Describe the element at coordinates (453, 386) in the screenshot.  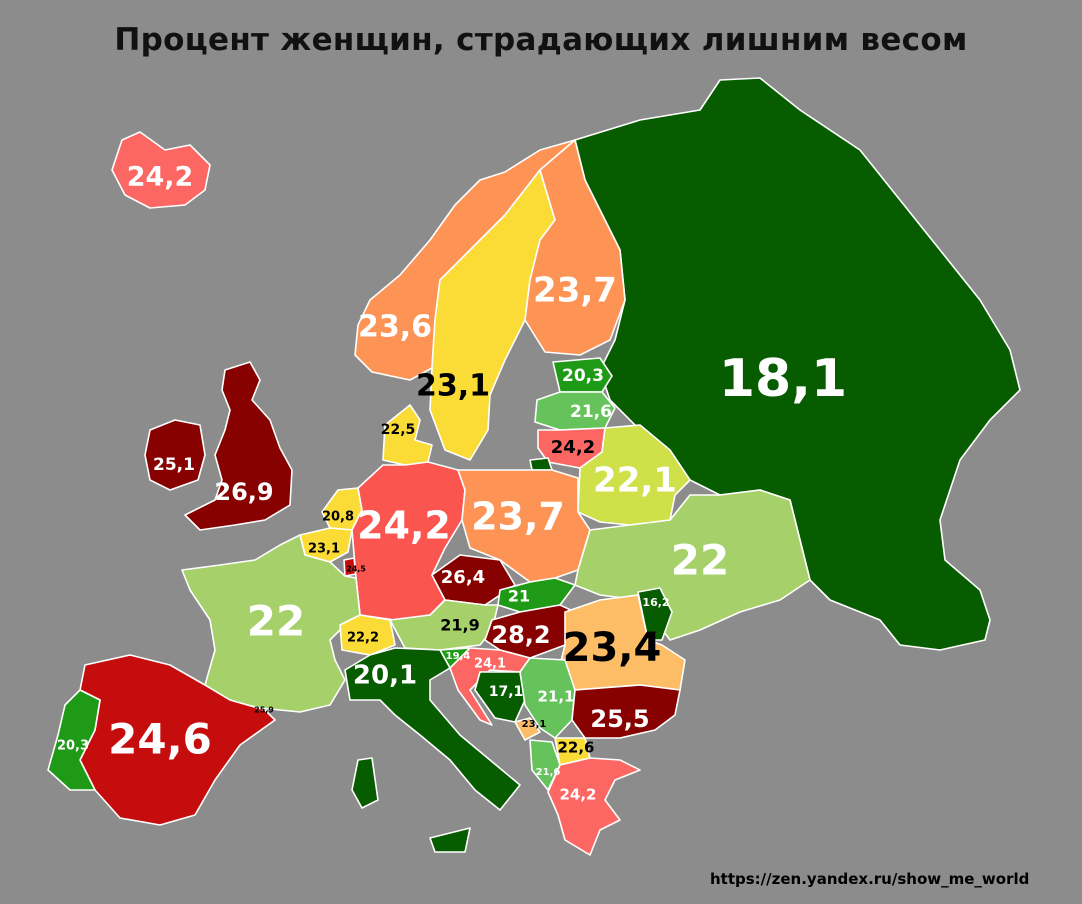
I see `label-sweden: 23,1` at that location.